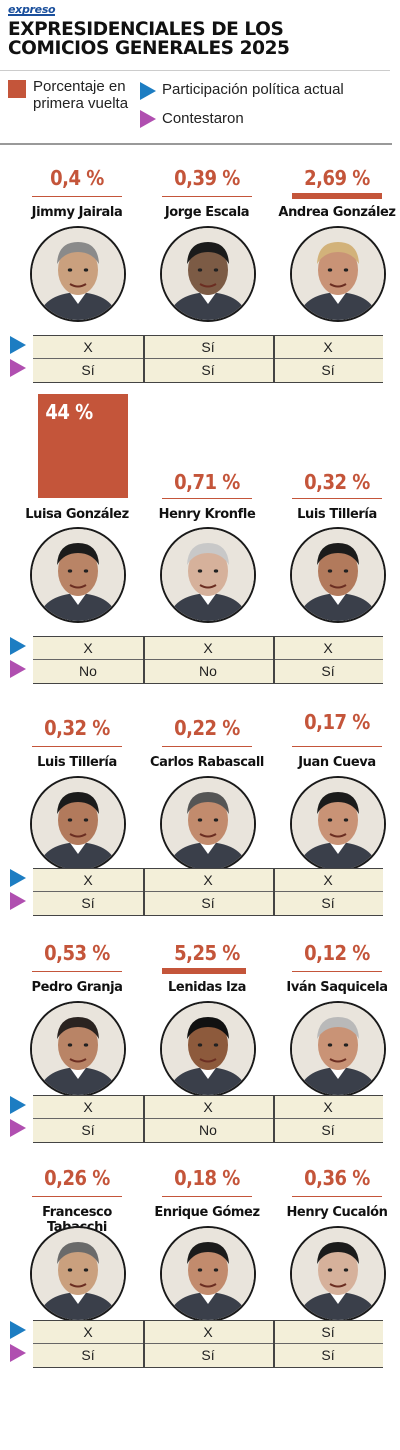 This screenshot has width=400, height=1450. What do you see at coordinates (77, 987) in the screenshot?
I see `candidate-name: Pedro Granja` at bounding box center [77, 987].